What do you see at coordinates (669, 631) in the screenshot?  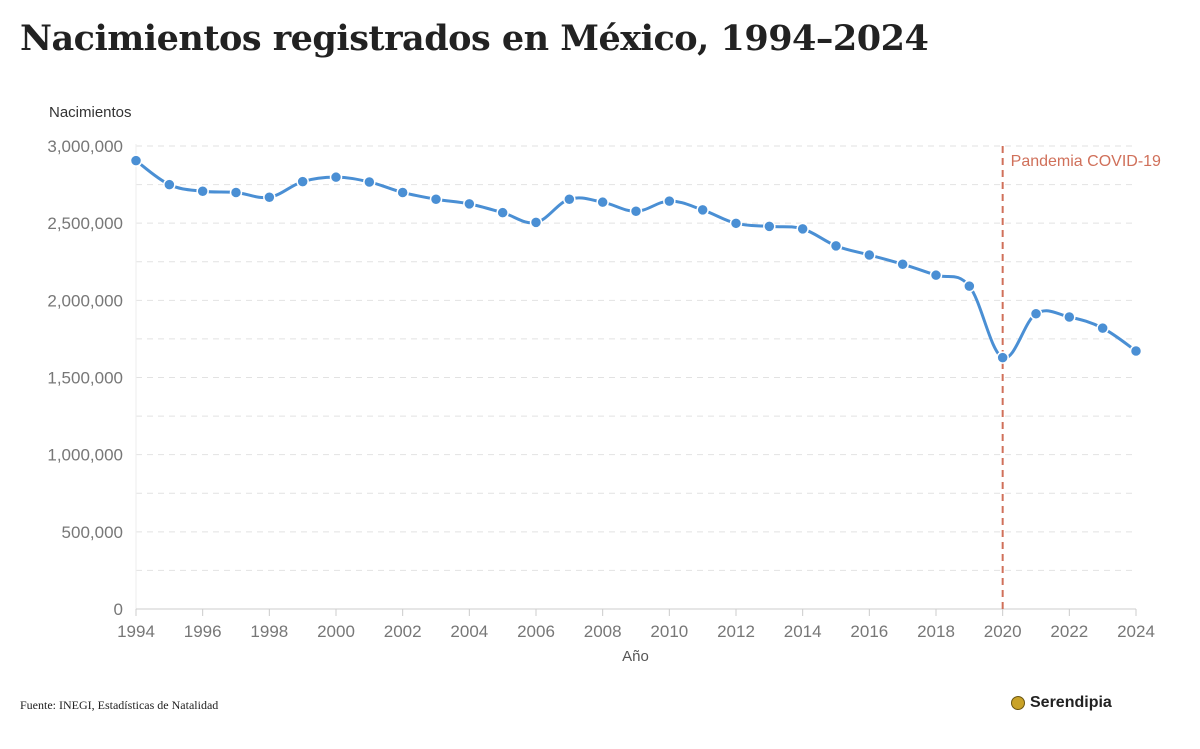 I see `x-tick-label: 2010` at bounding box center [669, 631].